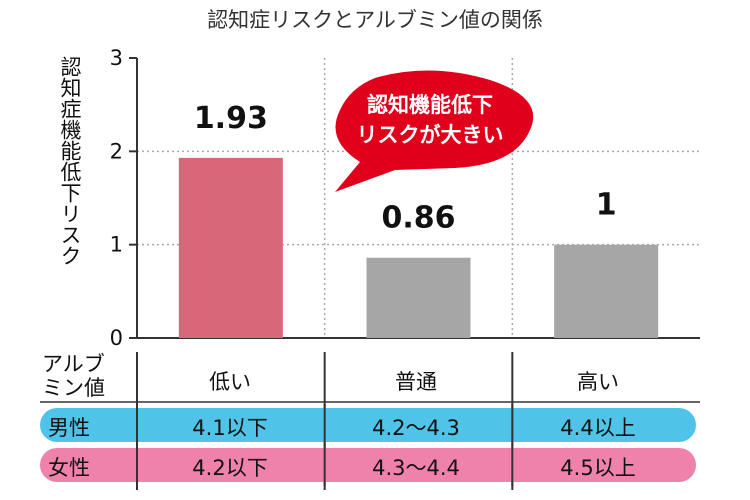  Describe the element at coordinates (73, 364) in the screenshot. I see `table-header-label-line-1: アルブ` at that location.